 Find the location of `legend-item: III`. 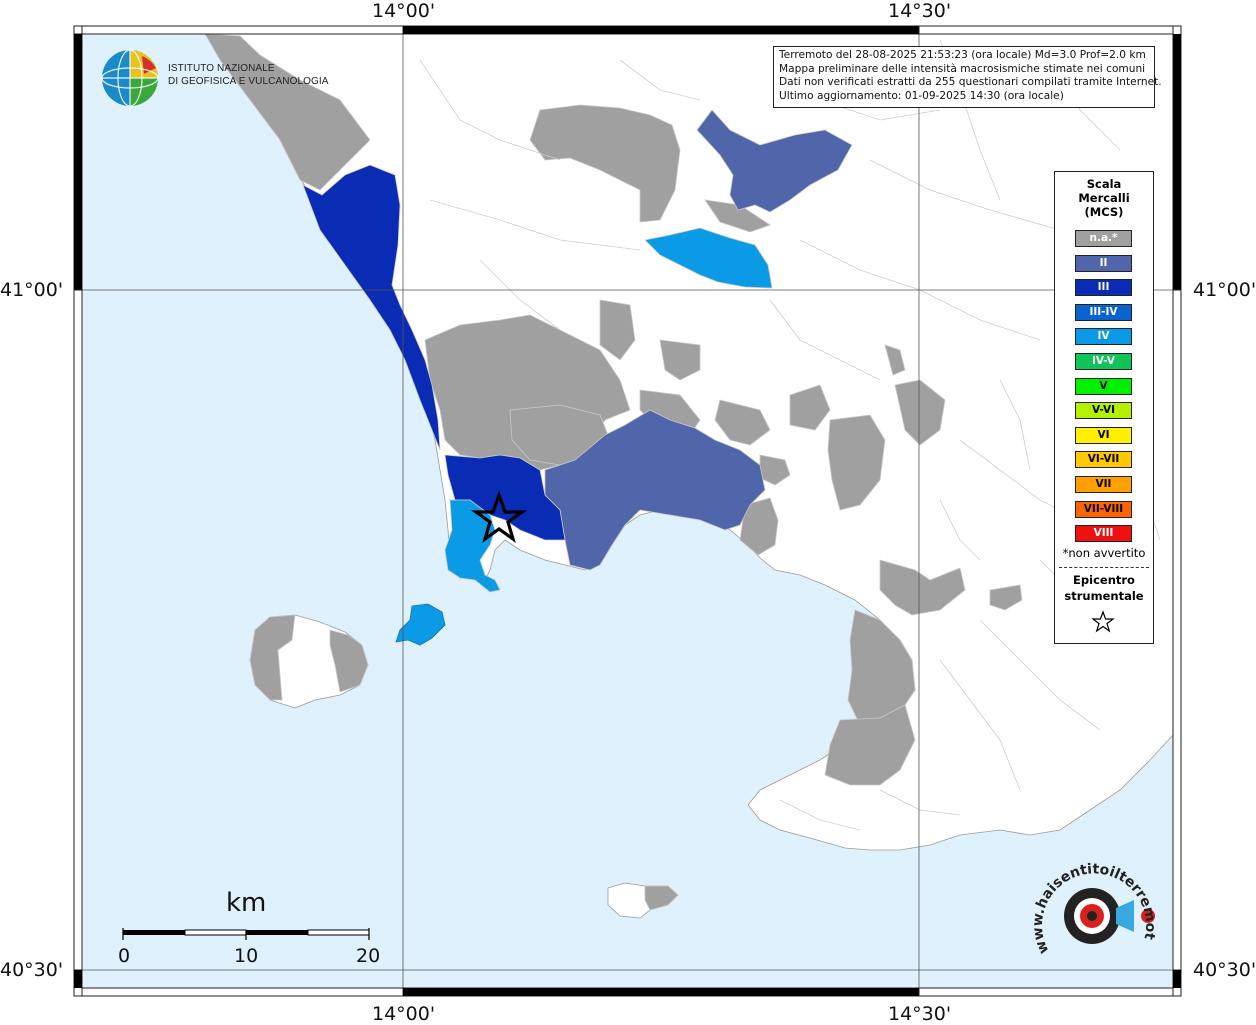

legend-item: III is located at coordinates (1103, 288).